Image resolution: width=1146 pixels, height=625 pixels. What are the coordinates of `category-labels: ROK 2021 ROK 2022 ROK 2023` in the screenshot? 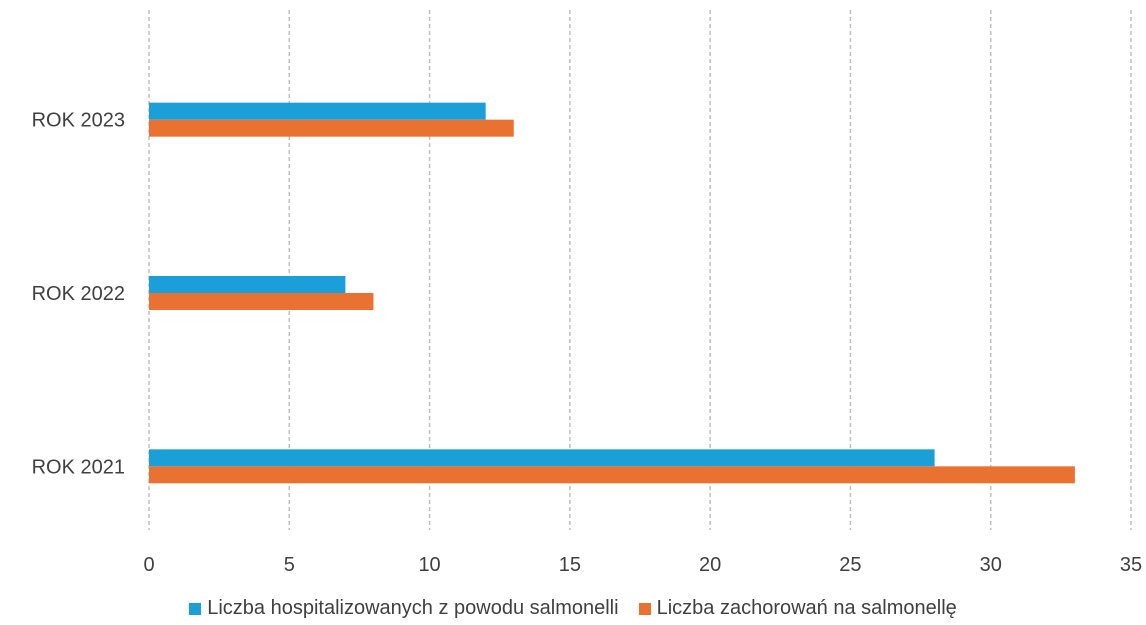 It's located at (78, 294).